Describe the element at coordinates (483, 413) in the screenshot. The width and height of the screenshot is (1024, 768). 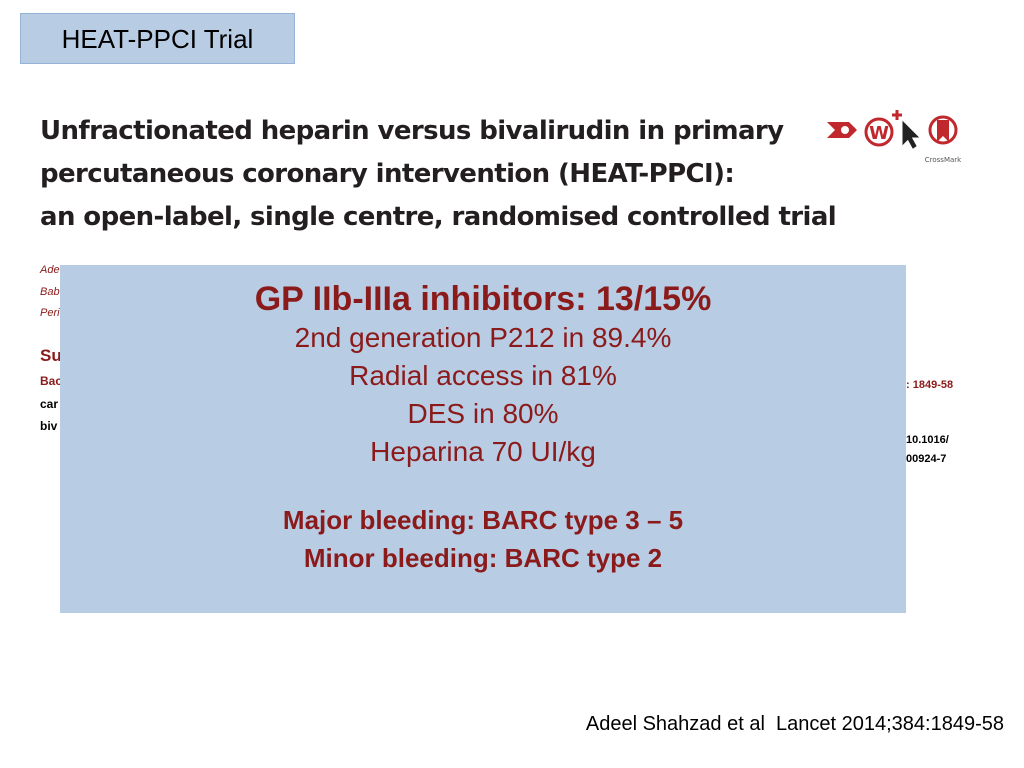
I see `overlay-line-des: DES in 80%` at that location.